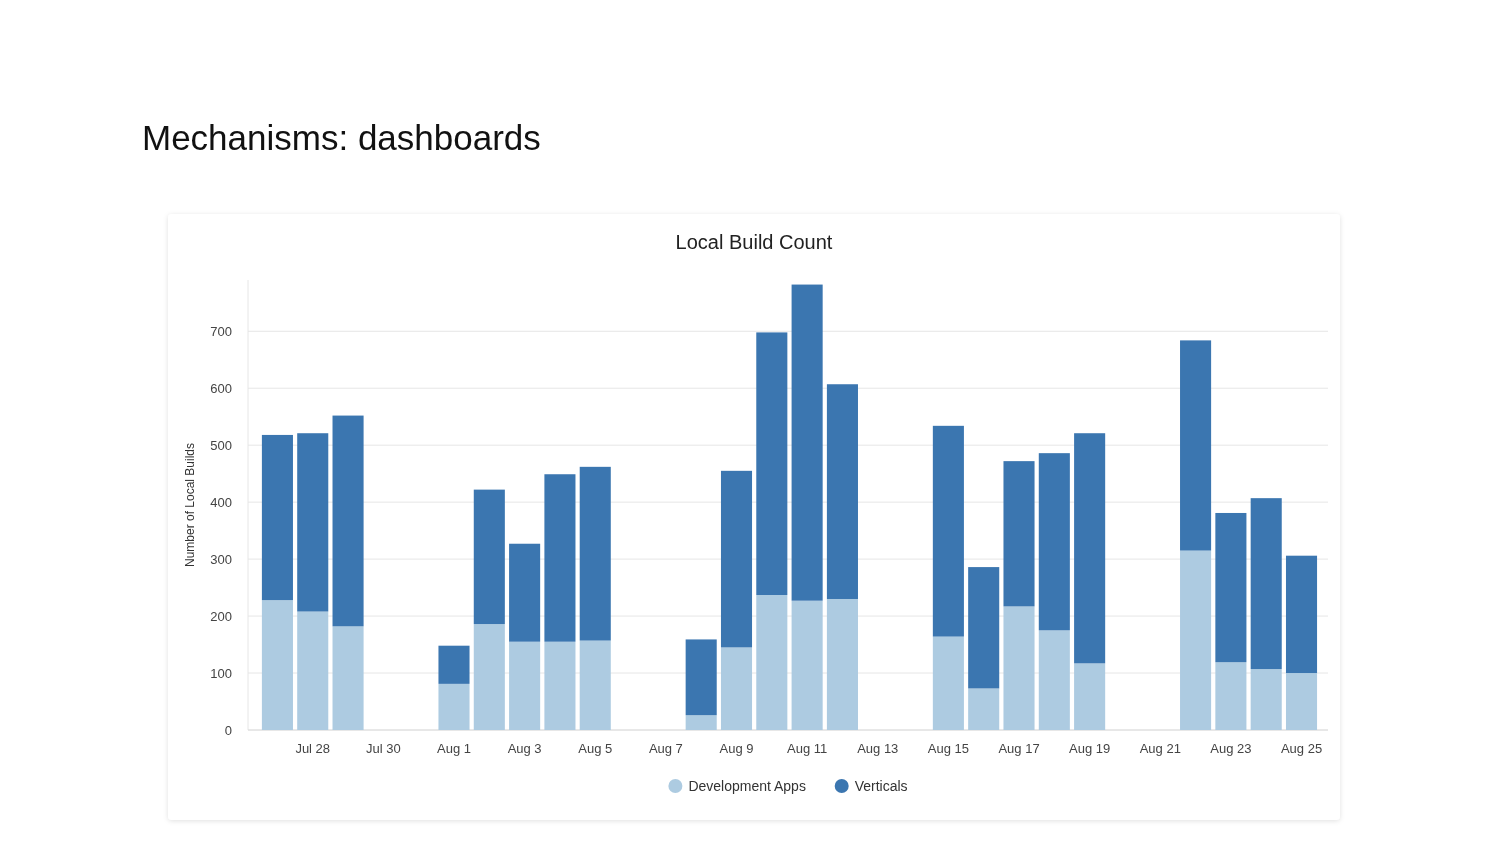 The height and width of the screenshot is (844, 1500). What do you see at coordinates (228, 730) in the screenshot?
I see `y-tick-label: 0` at bounding box center [228, 730].